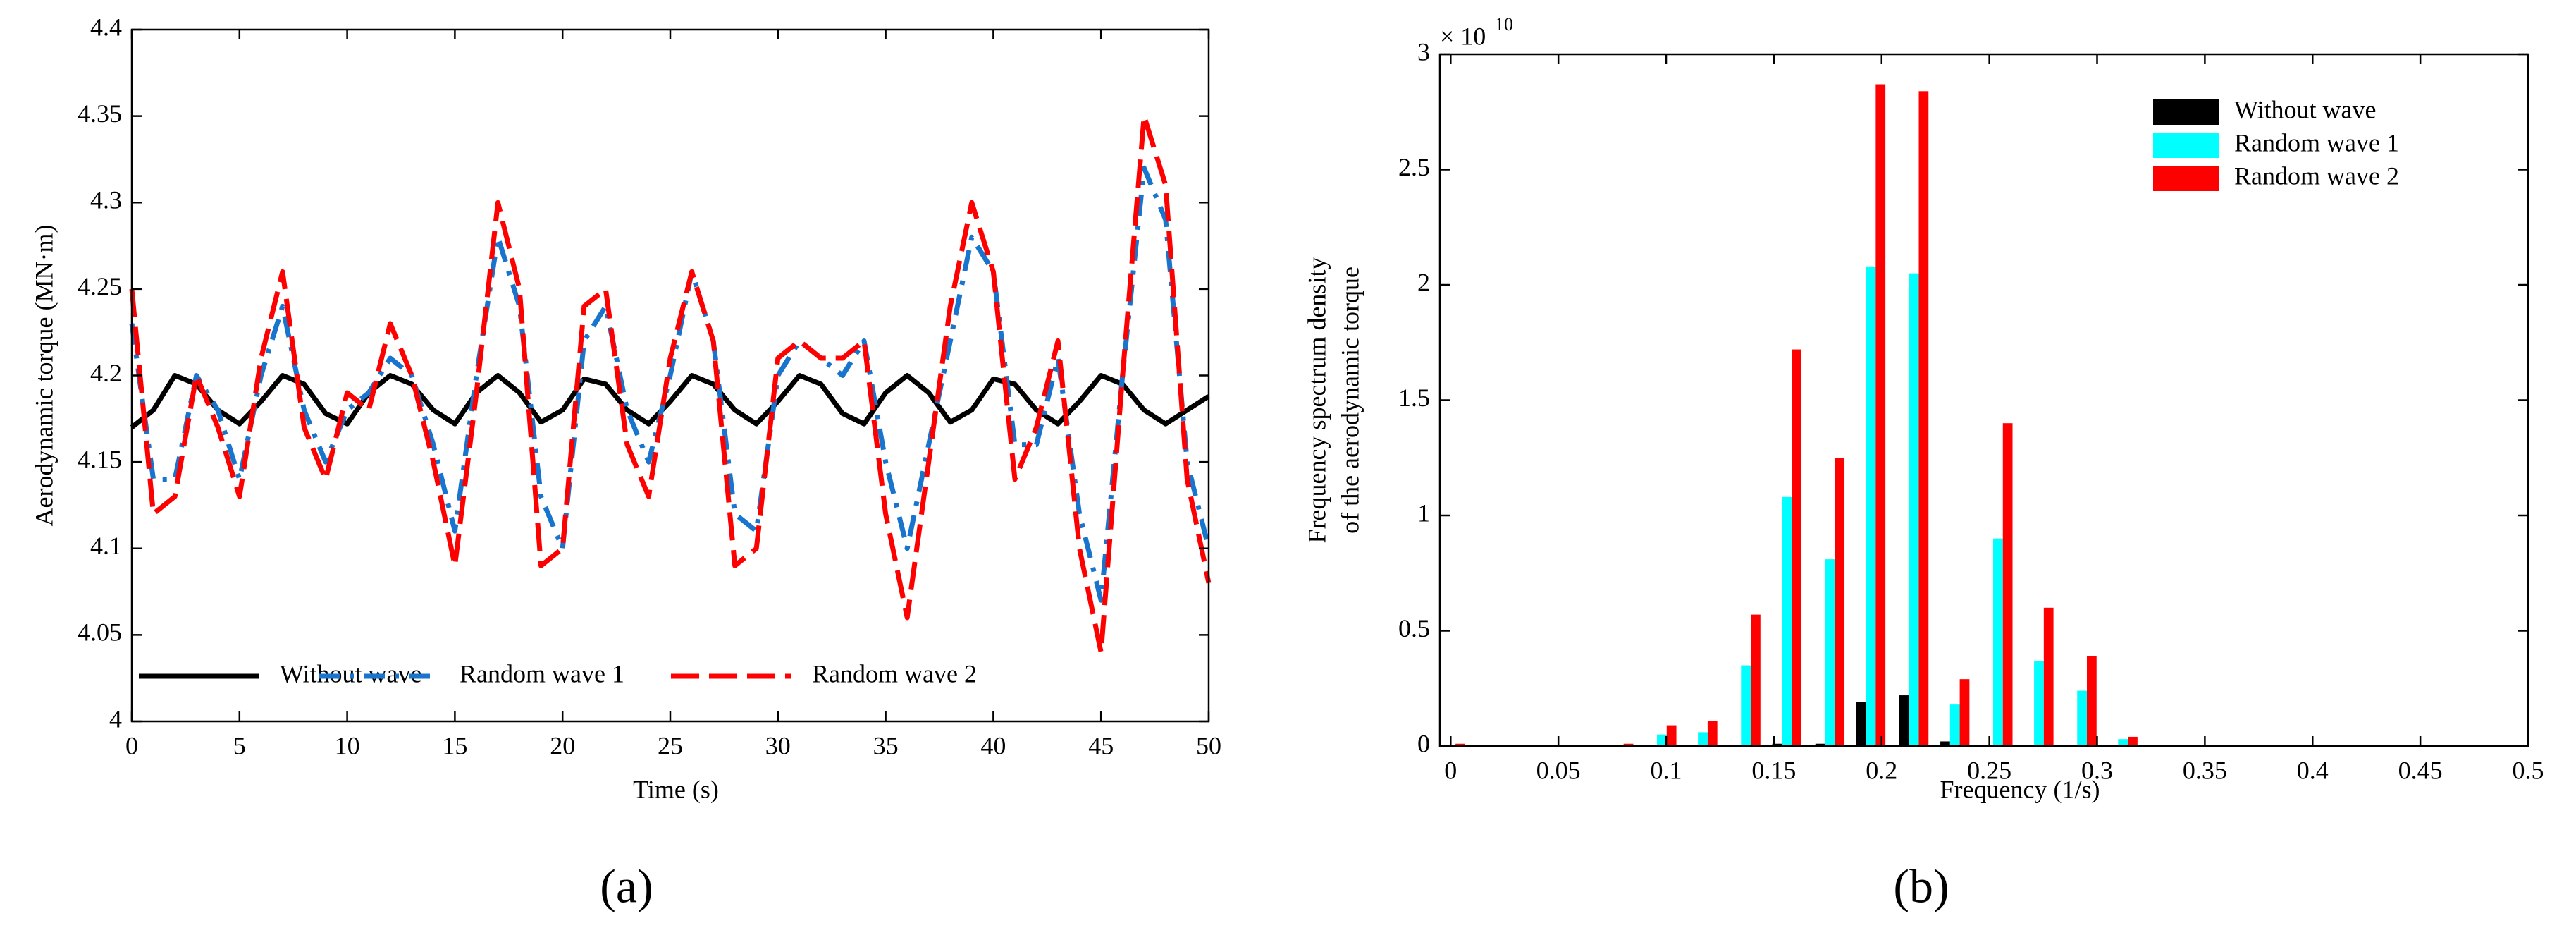 This screenshot has width=2576, height=935. I want to click on x-tick-label: 30, so click(778, 745).